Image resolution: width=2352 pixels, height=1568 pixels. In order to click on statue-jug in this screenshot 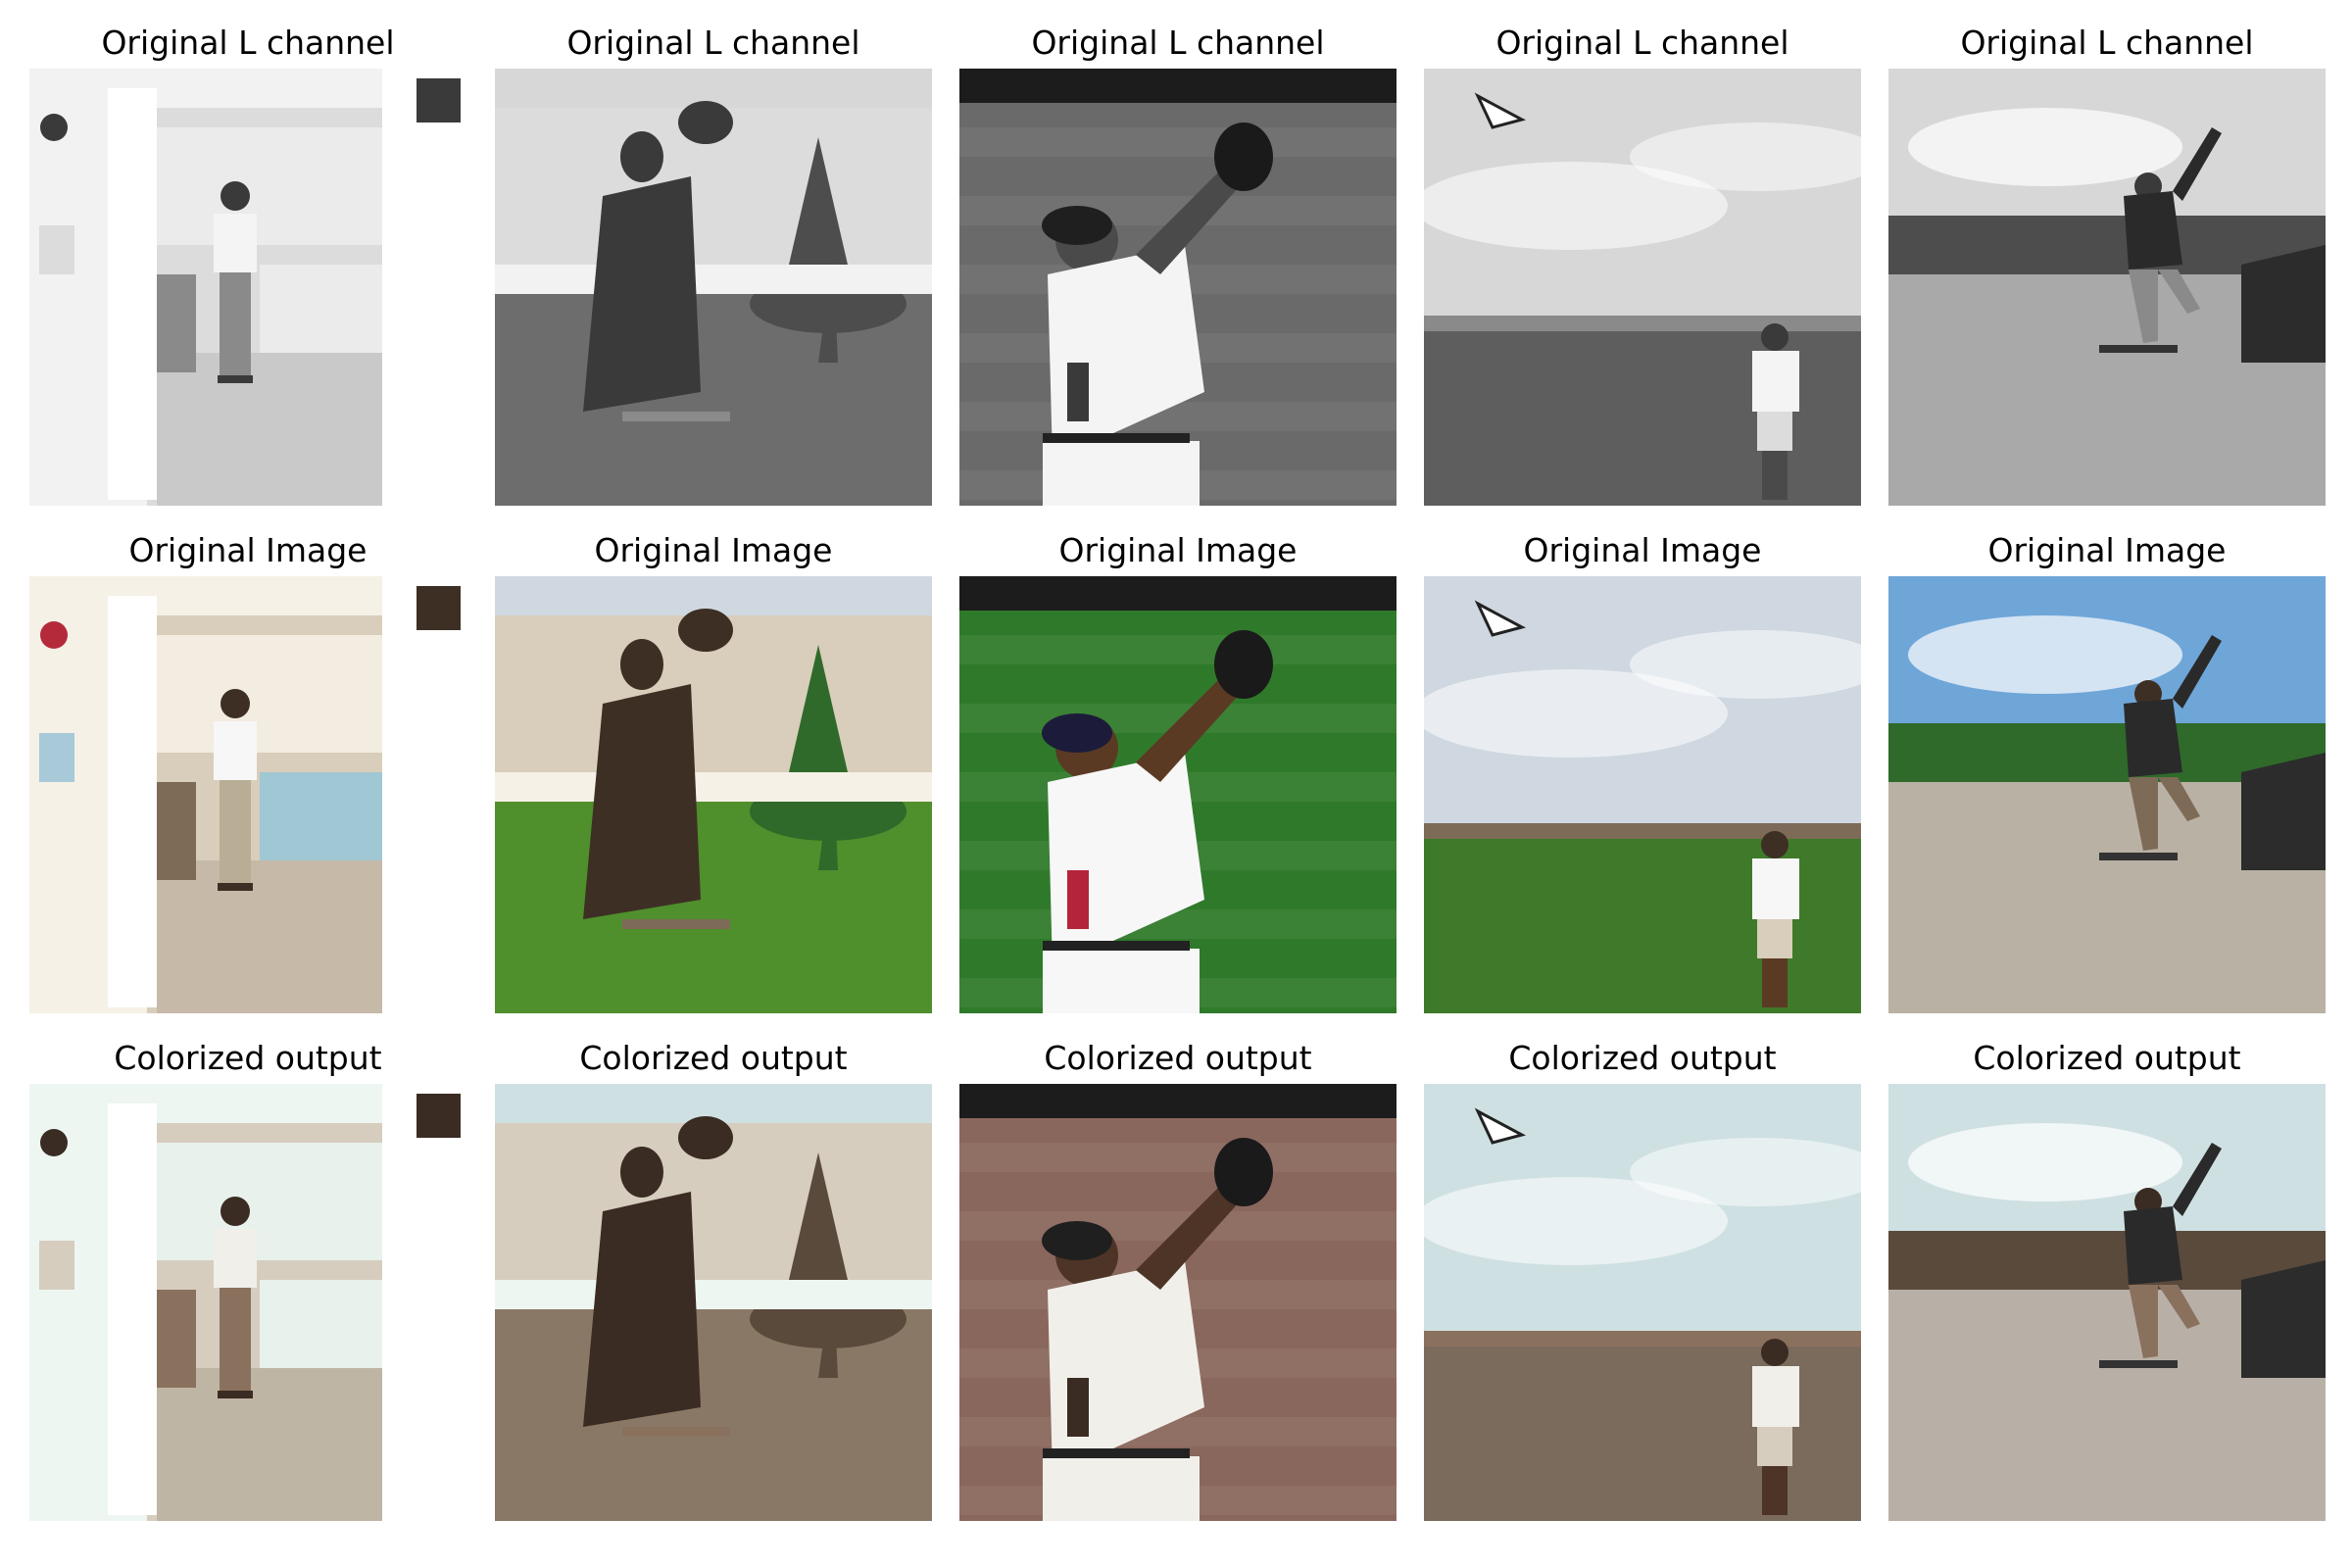, I will do `click(705, 1137)`.